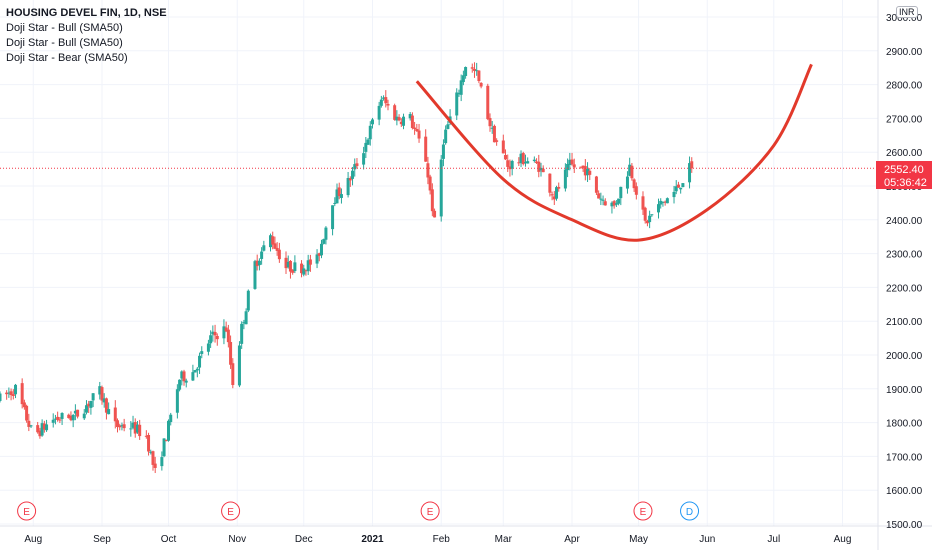 The width and height of the screenshot is (932, 550). I want to click on cup-trendline, so click(614, 152).